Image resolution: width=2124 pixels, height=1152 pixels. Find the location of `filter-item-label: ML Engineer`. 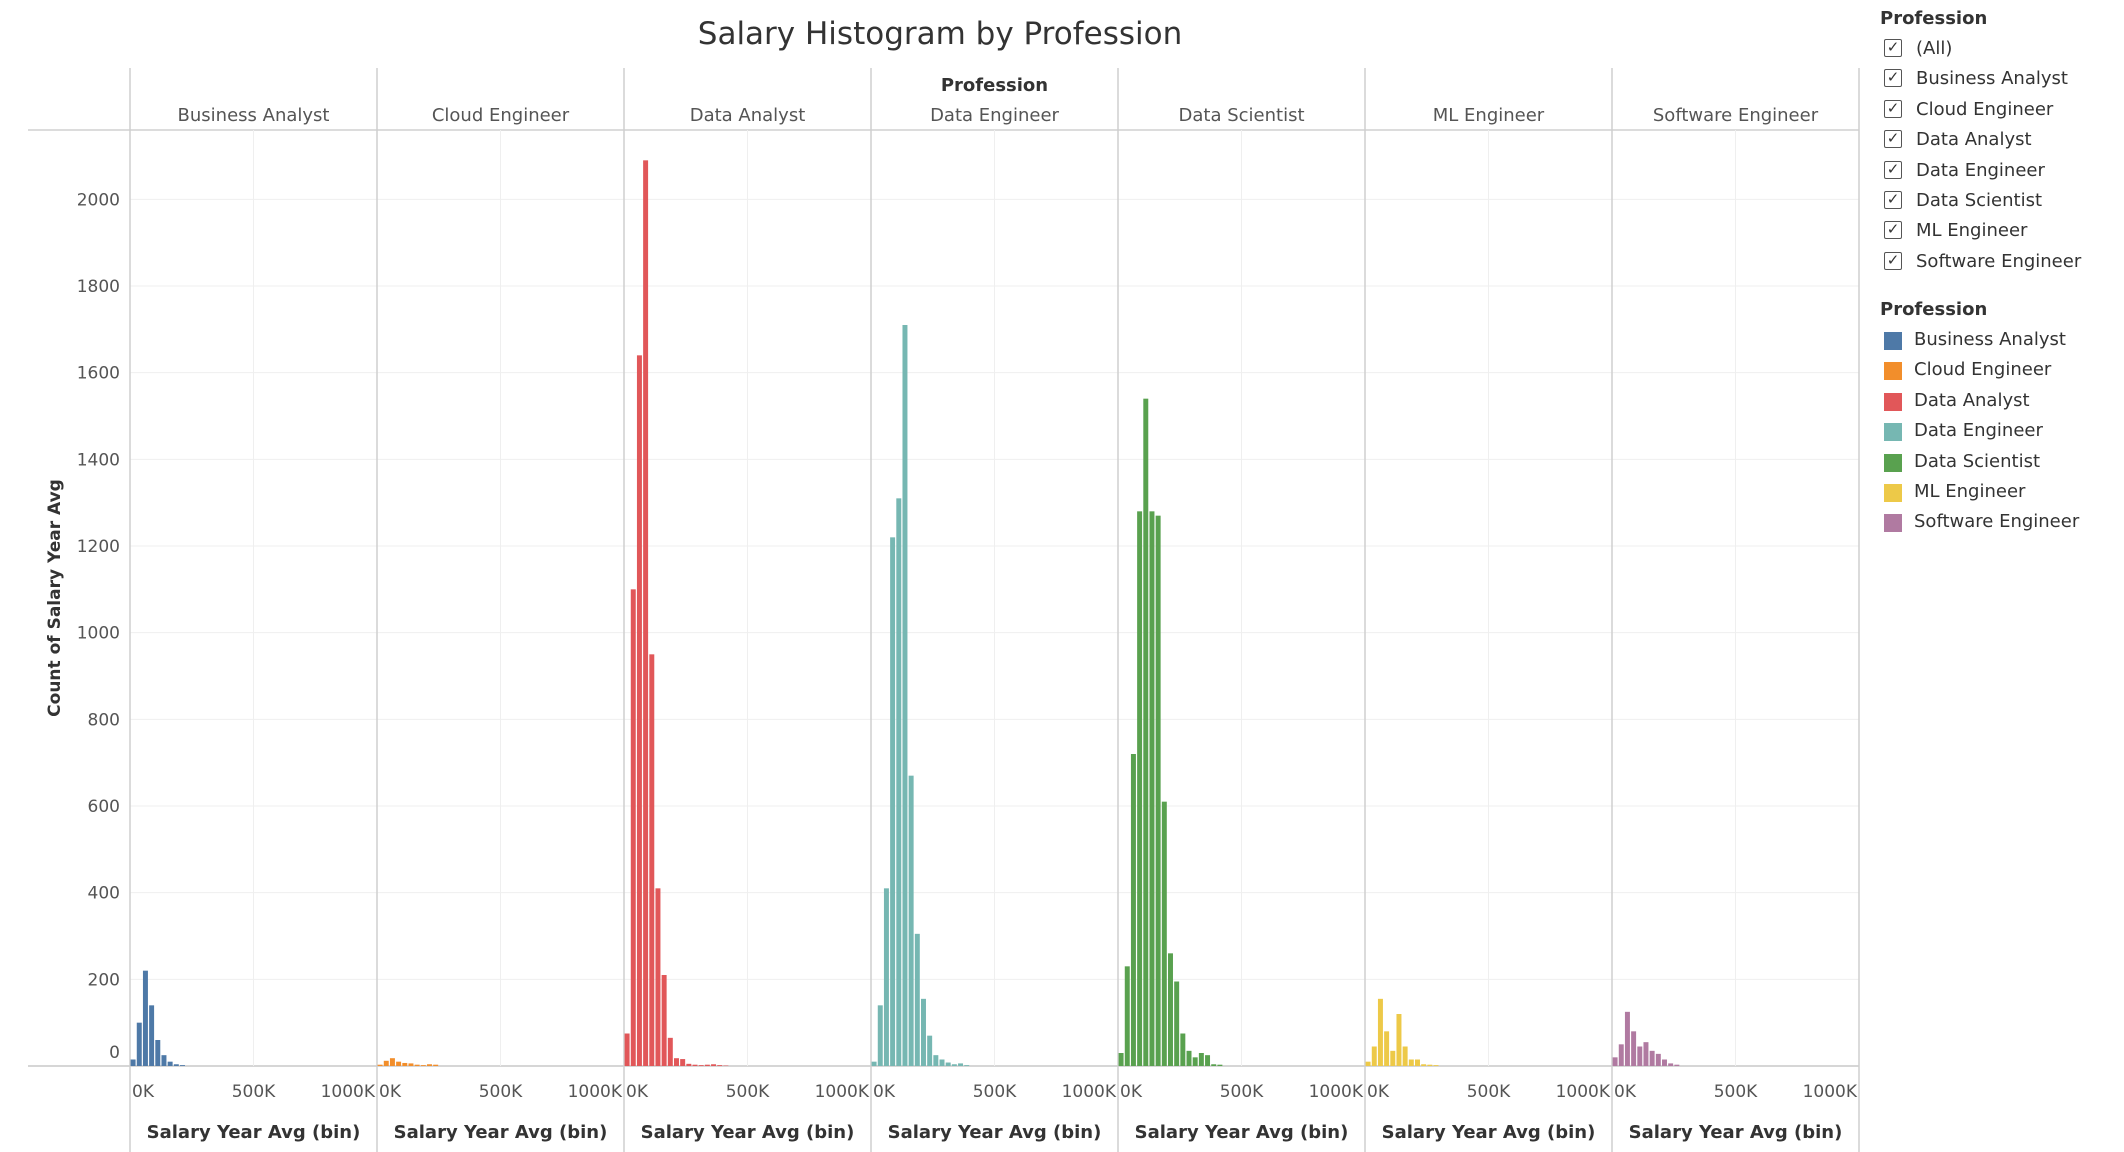

filter-item-label: ML Engineer is located at coordinates (1972, 231).